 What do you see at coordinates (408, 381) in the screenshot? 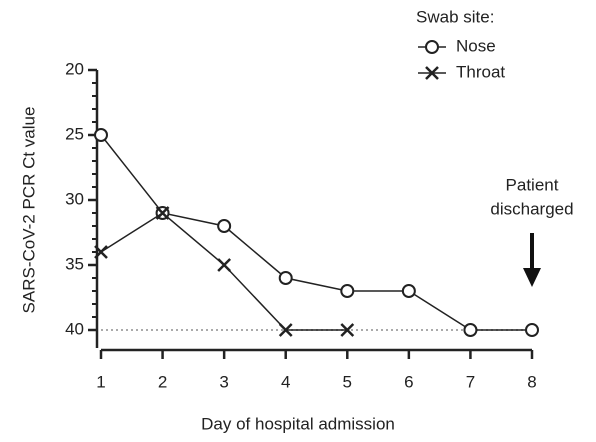
I see `x-tick-label: 6` at bounding box center [408, 381].